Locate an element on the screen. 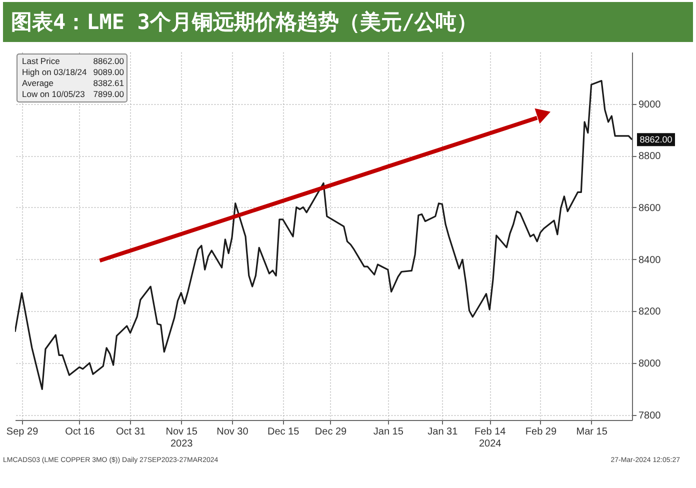 The width and height of the screenshot is (696, 488). y-tick-label: 9000 is located at coordinates (650, 104).